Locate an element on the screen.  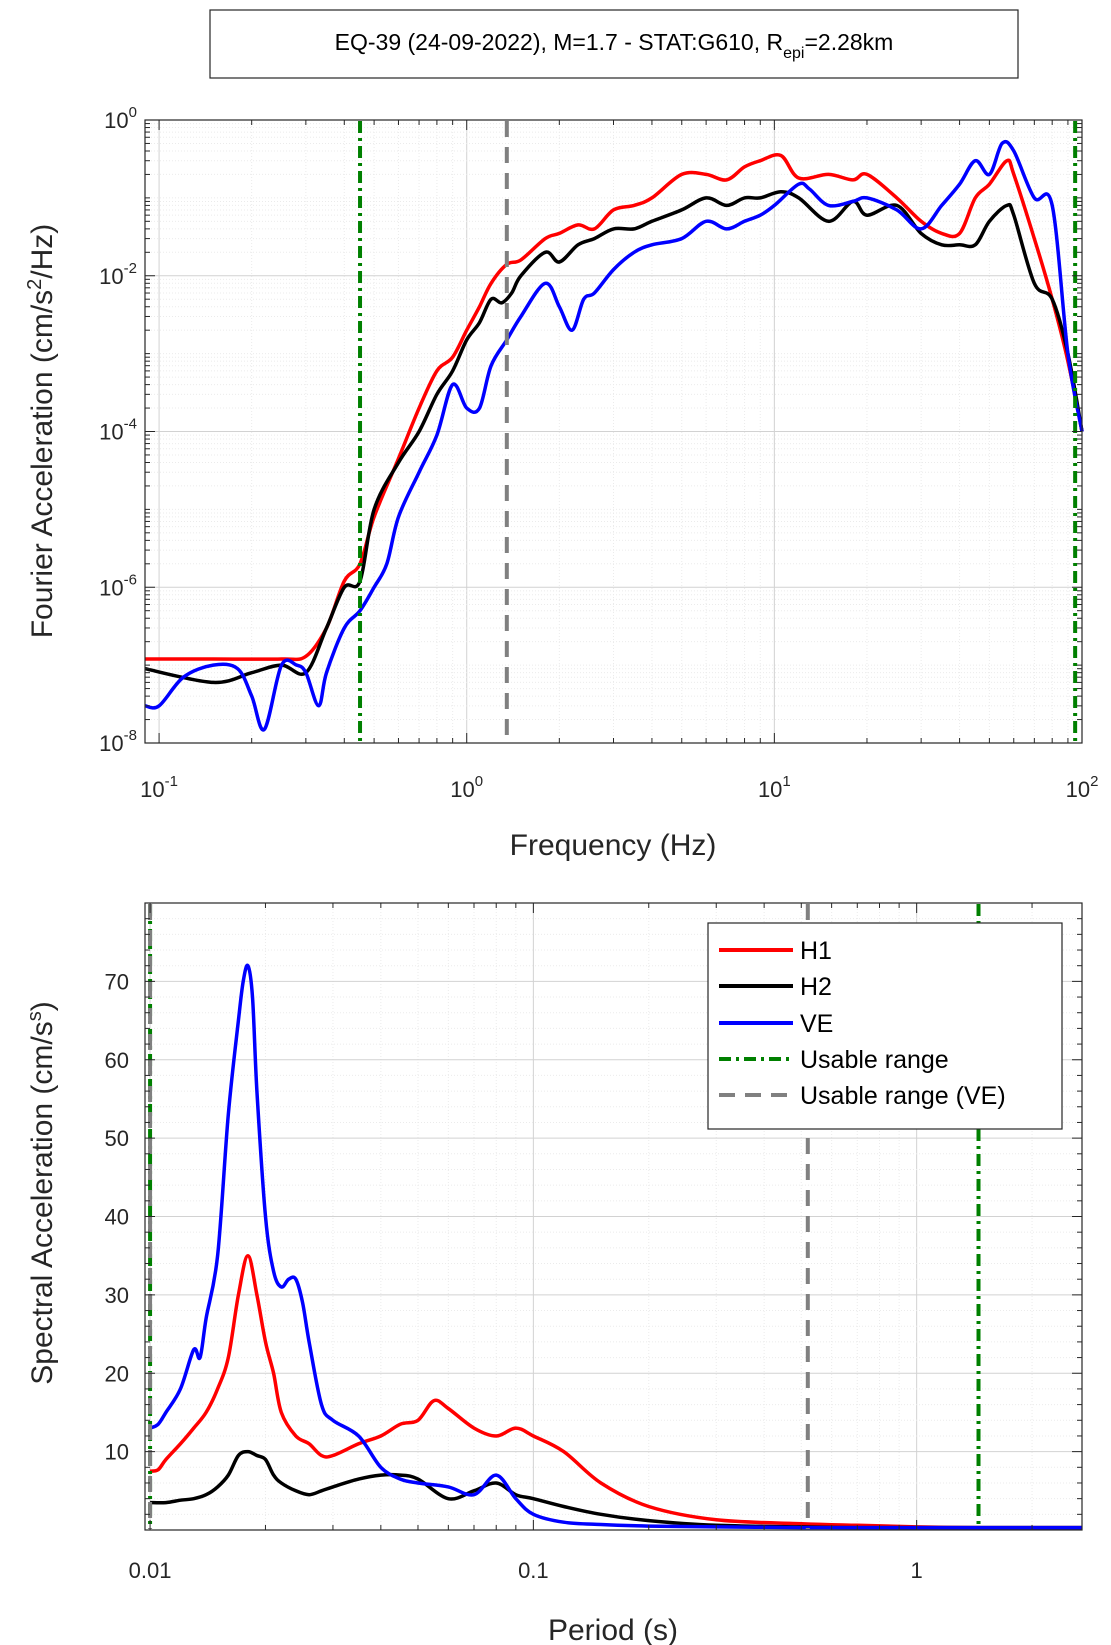
spectral-xlabel: Period (s) is located at coordinates (613, 1629).